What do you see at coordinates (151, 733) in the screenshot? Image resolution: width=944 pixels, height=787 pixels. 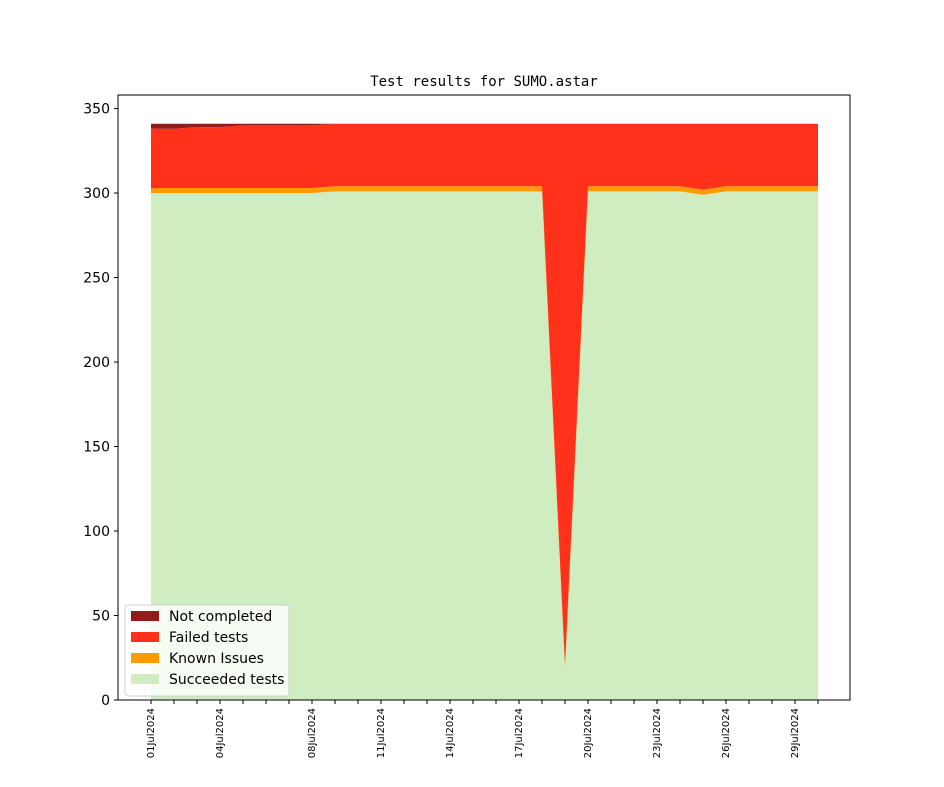 I see `x-tick-label: 01Jul2024` at bounding box center [151, 733].